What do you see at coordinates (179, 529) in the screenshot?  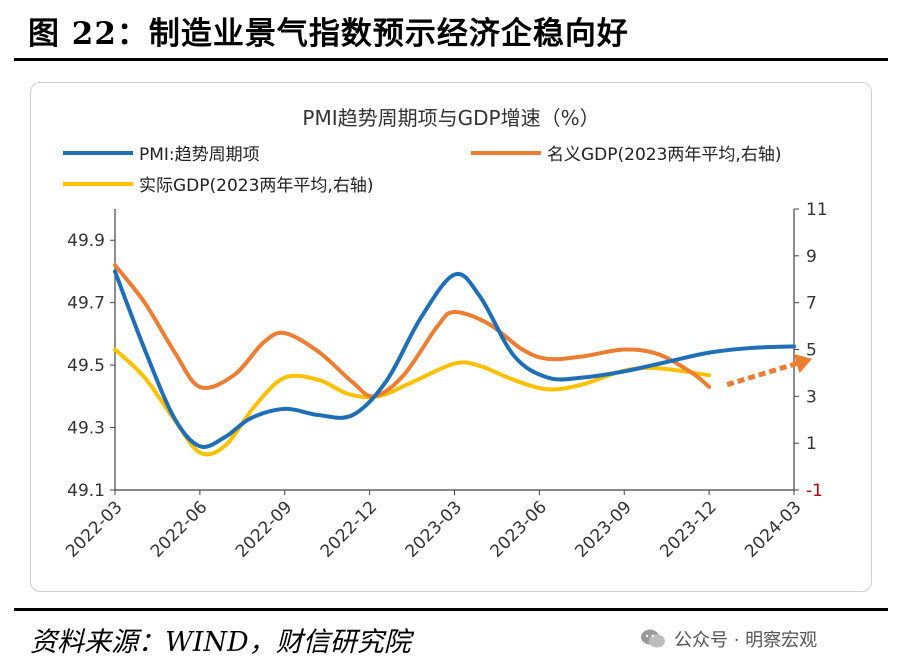 I see `x-tick-label: 2022-06` at bounding box center [179, 529].